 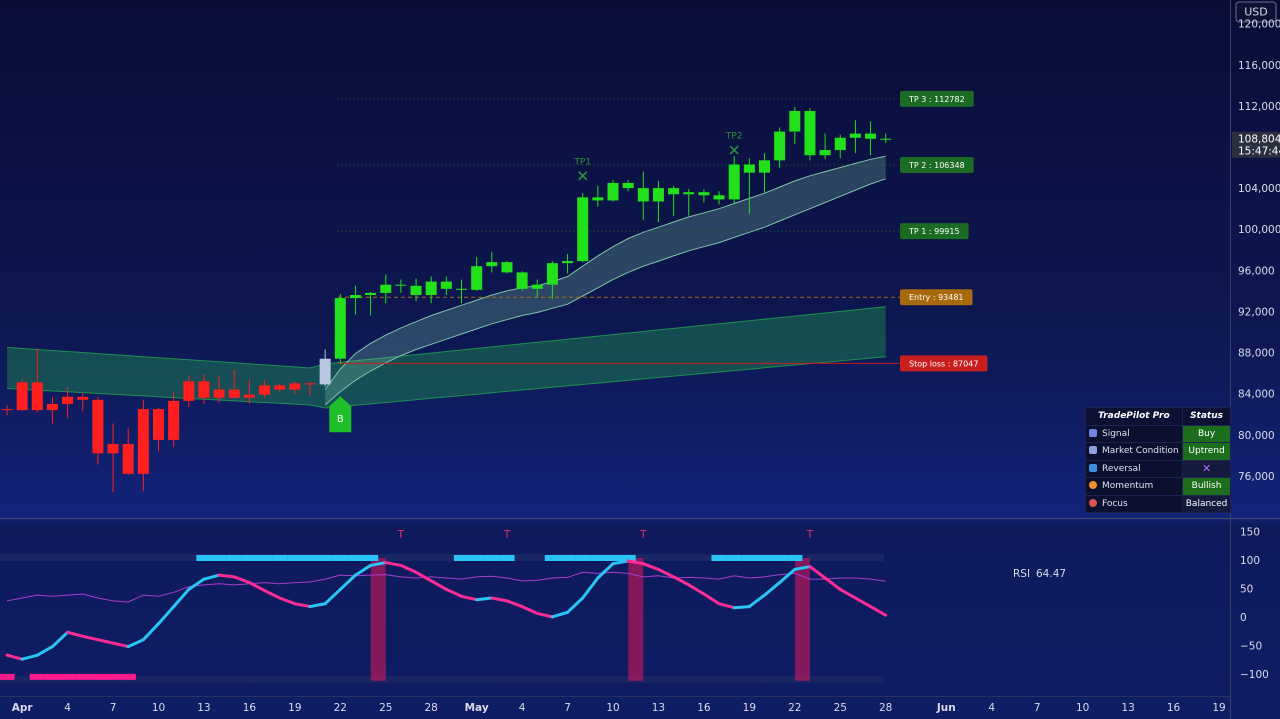 What do you see at coordinates (1259, 189) in the screenshot?
I see `y-tick-label: 104,000` at bounding box center [1259, 189].